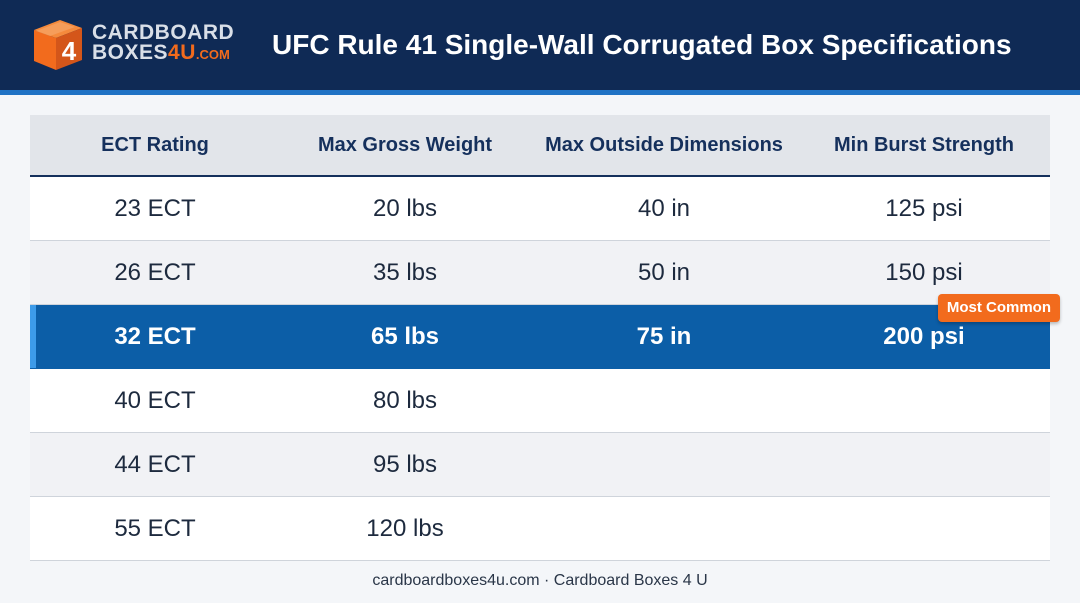 The image size is (1080, 603). What do you see at coordinates (405, 464) in the screenshot?
I see `cell-weight: 95 lbs` at bounding box center [405, 464].